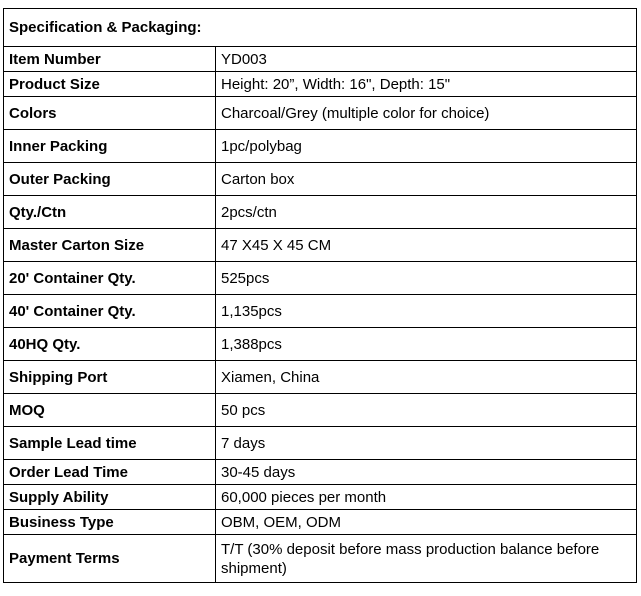 The image size is (641, 596). What do you see at coordinates (426, 59) in the screenshot?
I see `row-value: YD003` at bounding box center [426, 59].